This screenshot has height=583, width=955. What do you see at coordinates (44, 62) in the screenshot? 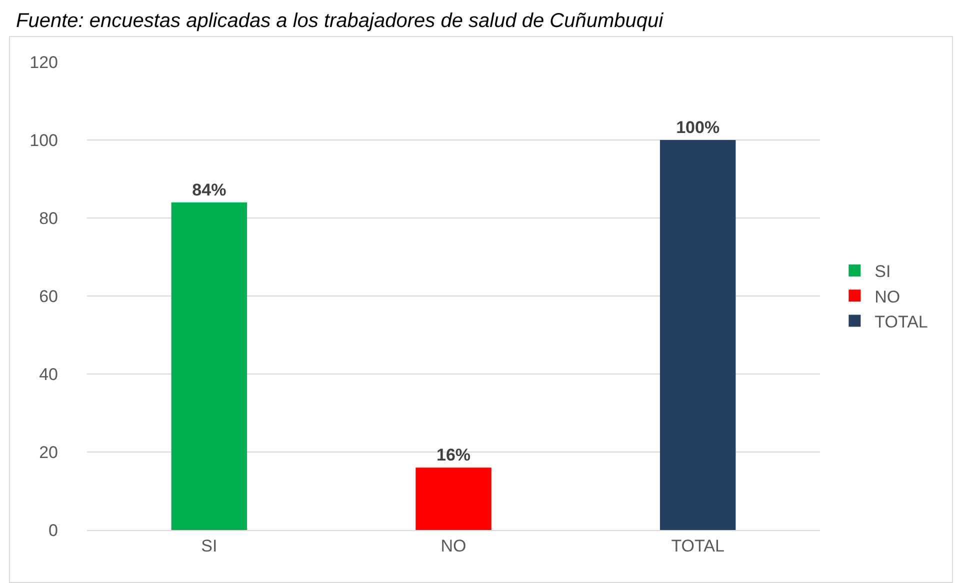
I see `y-tick-label: 120` at bounding box center [44, 62].